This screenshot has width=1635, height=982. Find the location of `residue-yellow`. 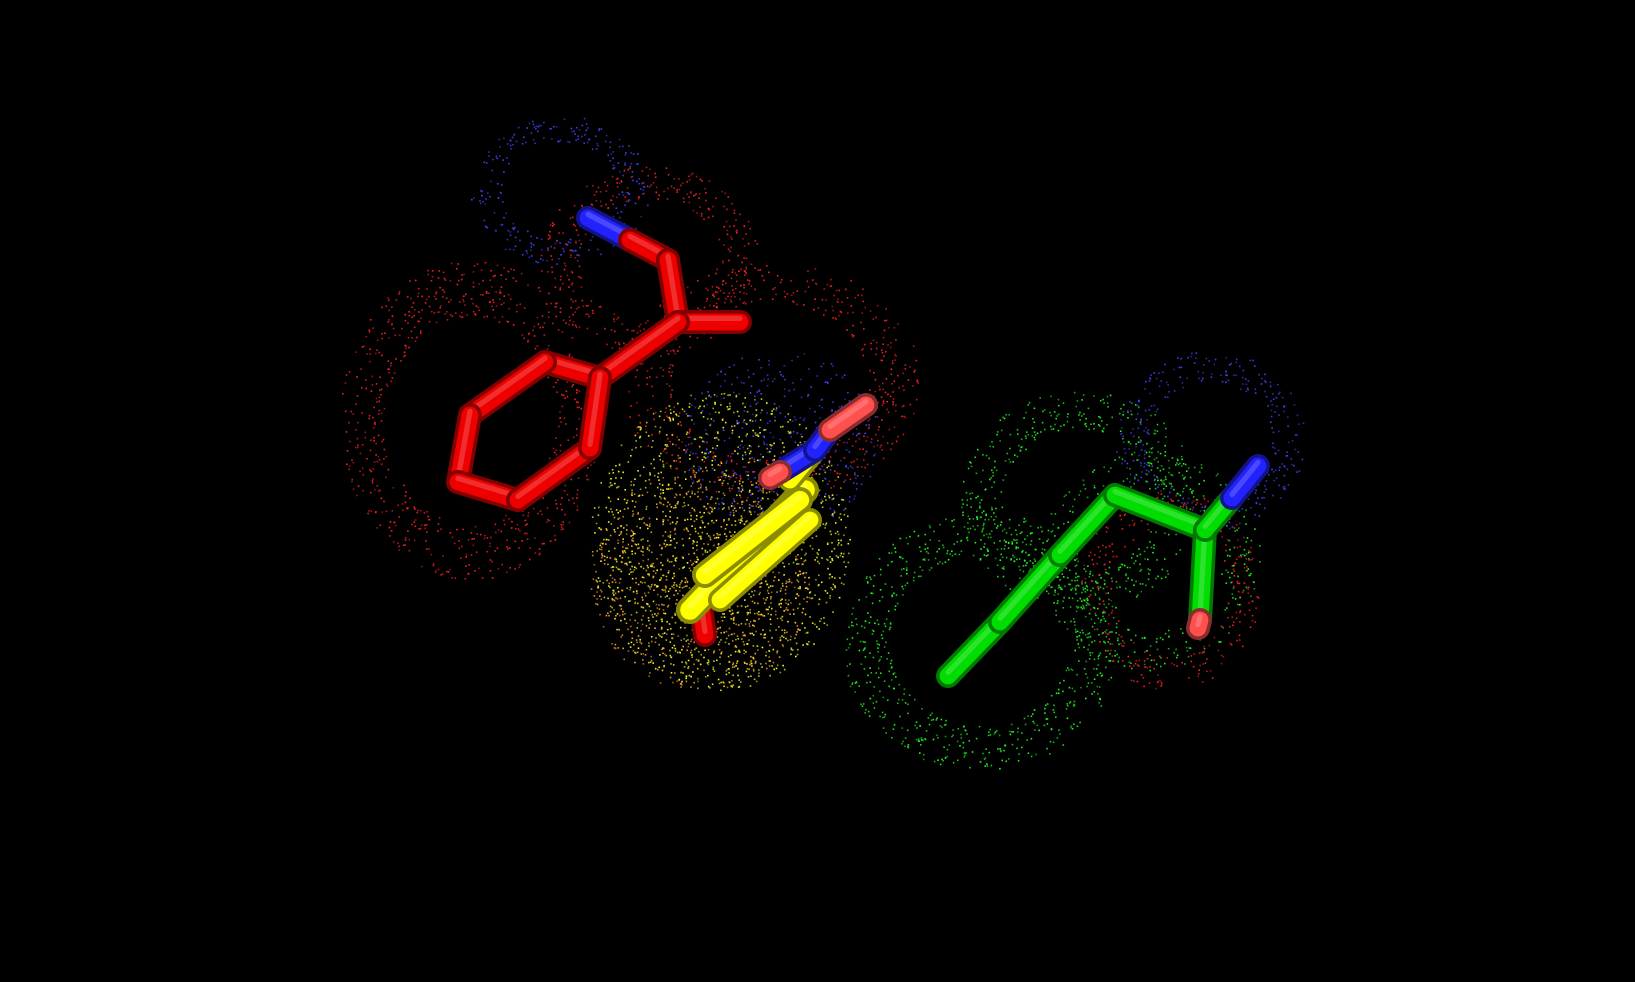

residue-yellow is located at coordinates (777, 520).